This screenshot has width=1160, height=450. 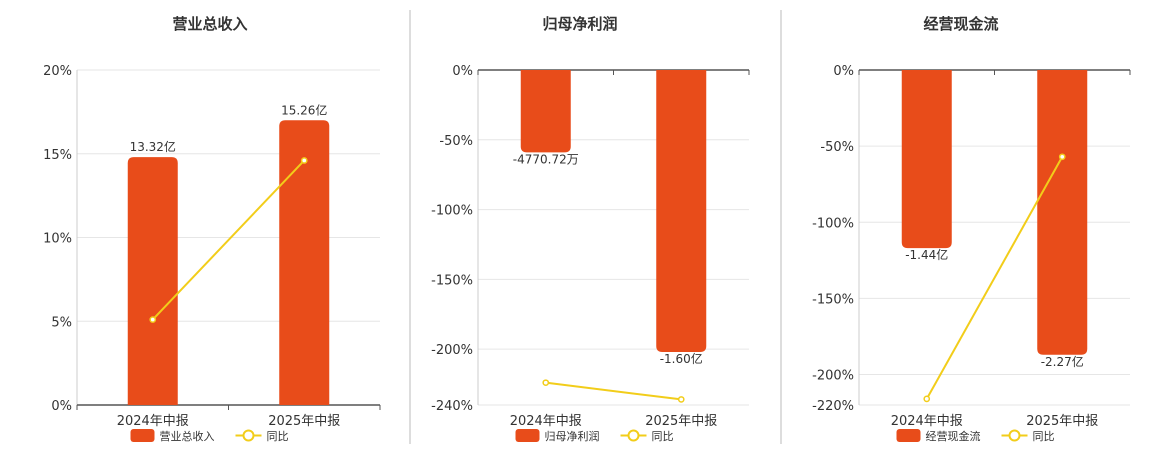 What do you see at coordinates (61, 322) in the screenshot?
I see `chart1-ytick-label: 5%` at bounding box center [61, 322].